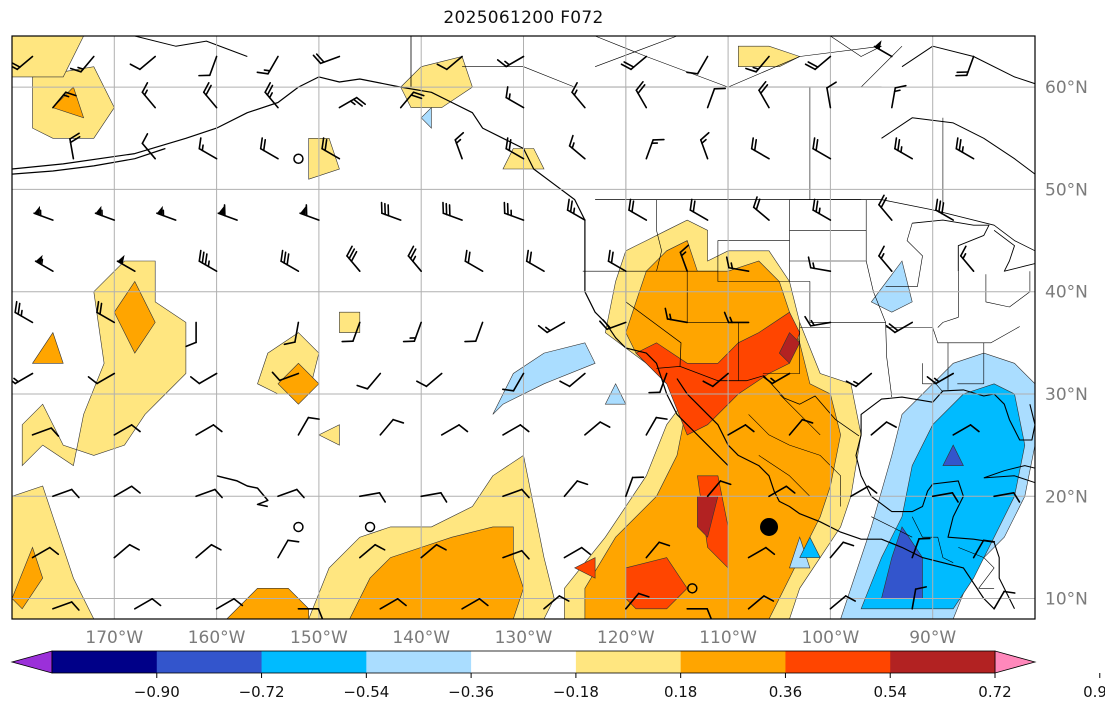  What do you see at coordinates (48, 57) in the screenshot?
I see `positive-anomaly-0.18` at bounding box center [48, 57].